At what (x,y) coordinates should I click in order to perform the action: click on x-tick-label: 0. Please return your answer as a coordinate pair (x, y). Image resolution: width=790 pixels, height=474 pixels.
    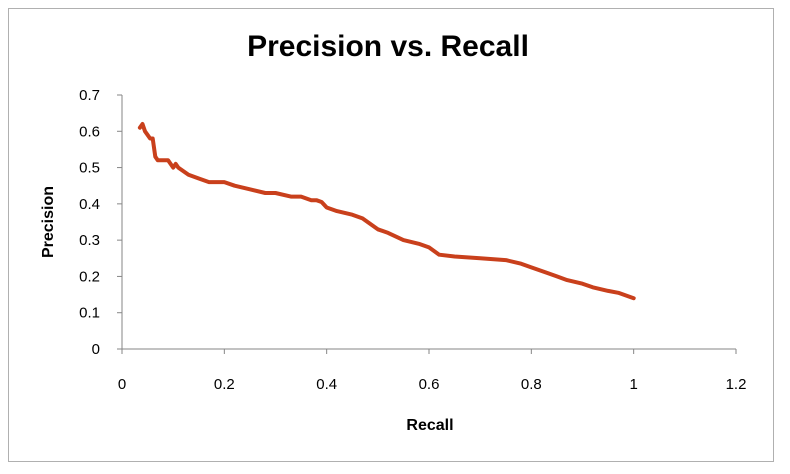
    Looking at the image, I should click on (122, 384).